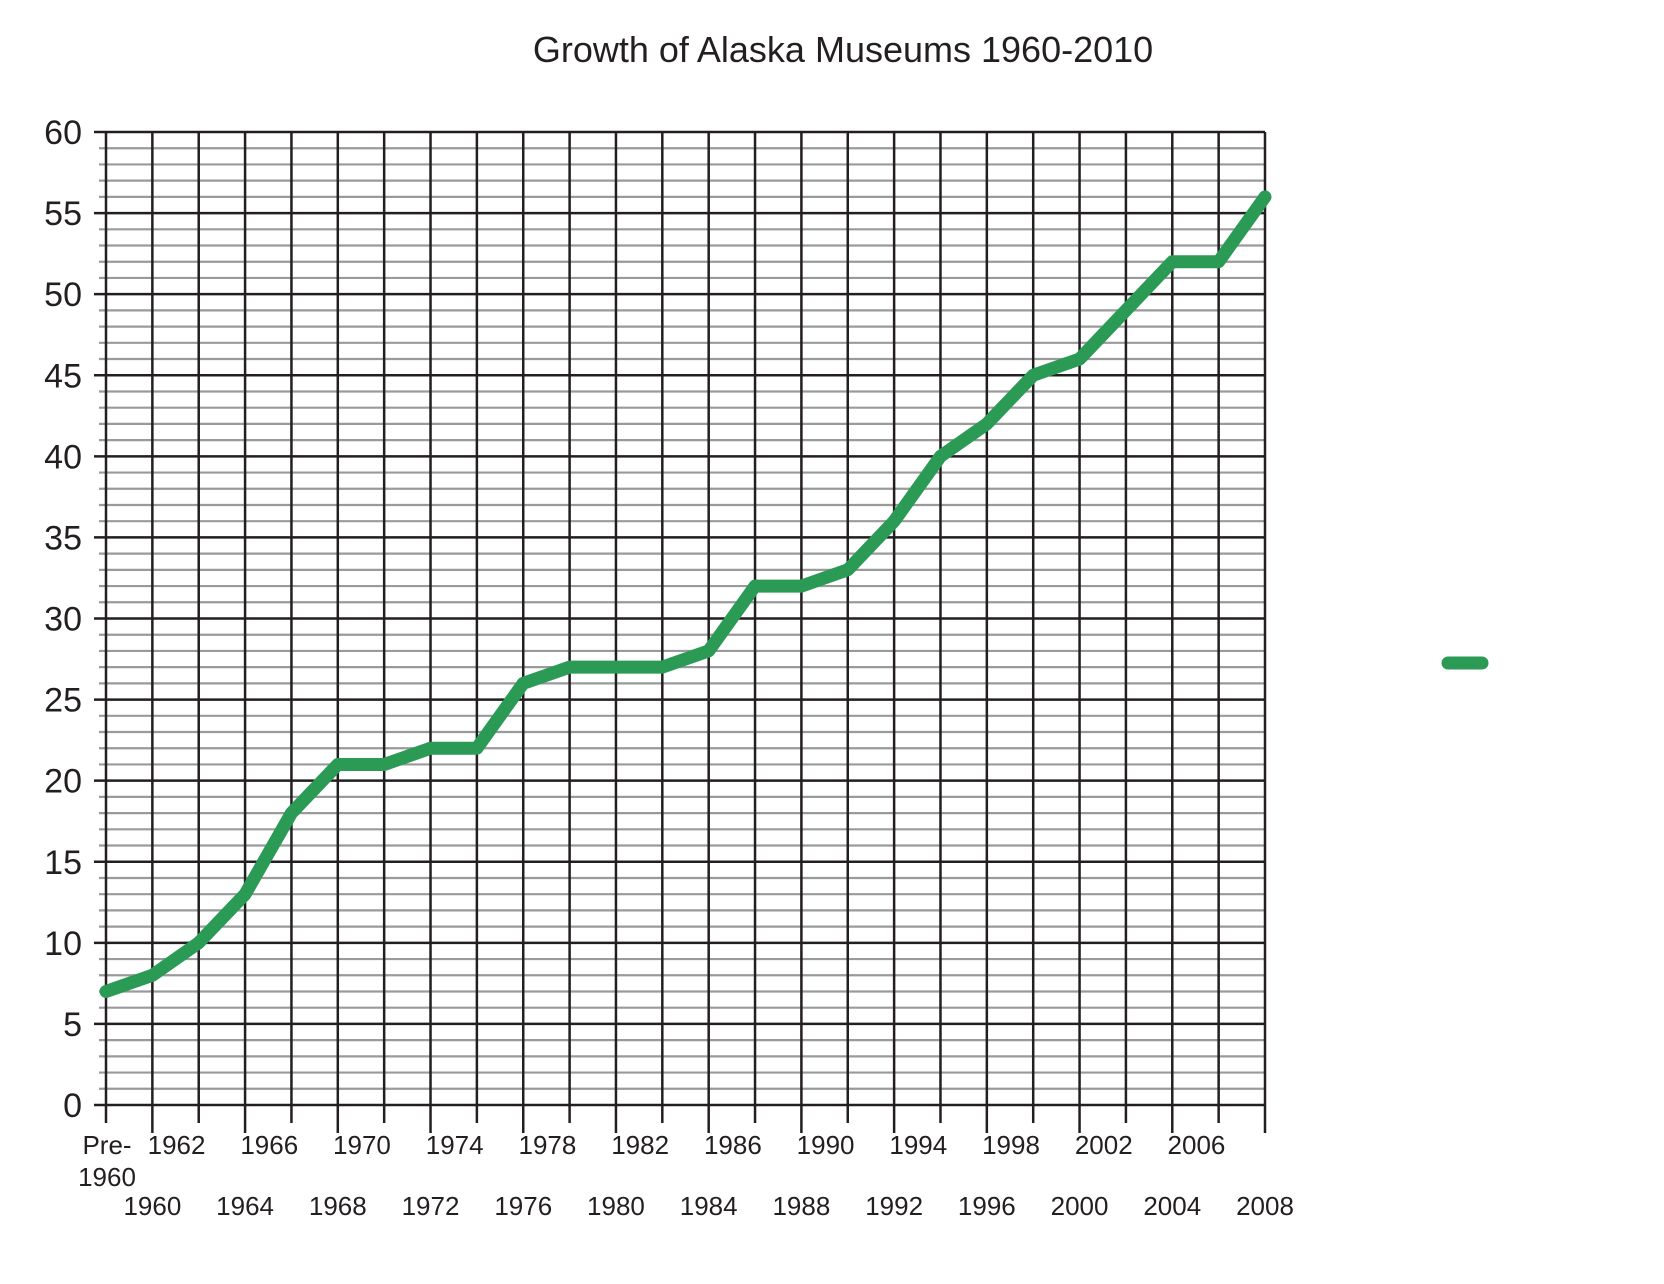  What do you see at coordinates (72, 1106) in the screenshot?
I see `y-tick-label: 0` at bounding box center [72, 1106].